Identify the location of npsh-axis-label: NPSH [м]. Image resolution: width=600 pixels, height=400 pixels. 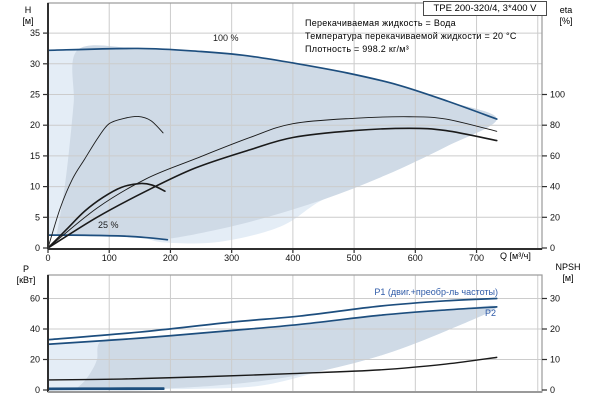
(568, 273).